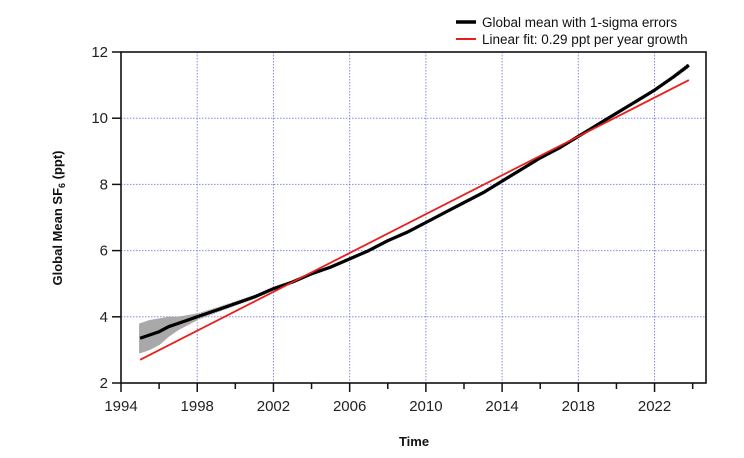 The width and height of the screenshot is (744, 458). I want to click on y-axis-title-unit: (ppt), so click(57, 166).